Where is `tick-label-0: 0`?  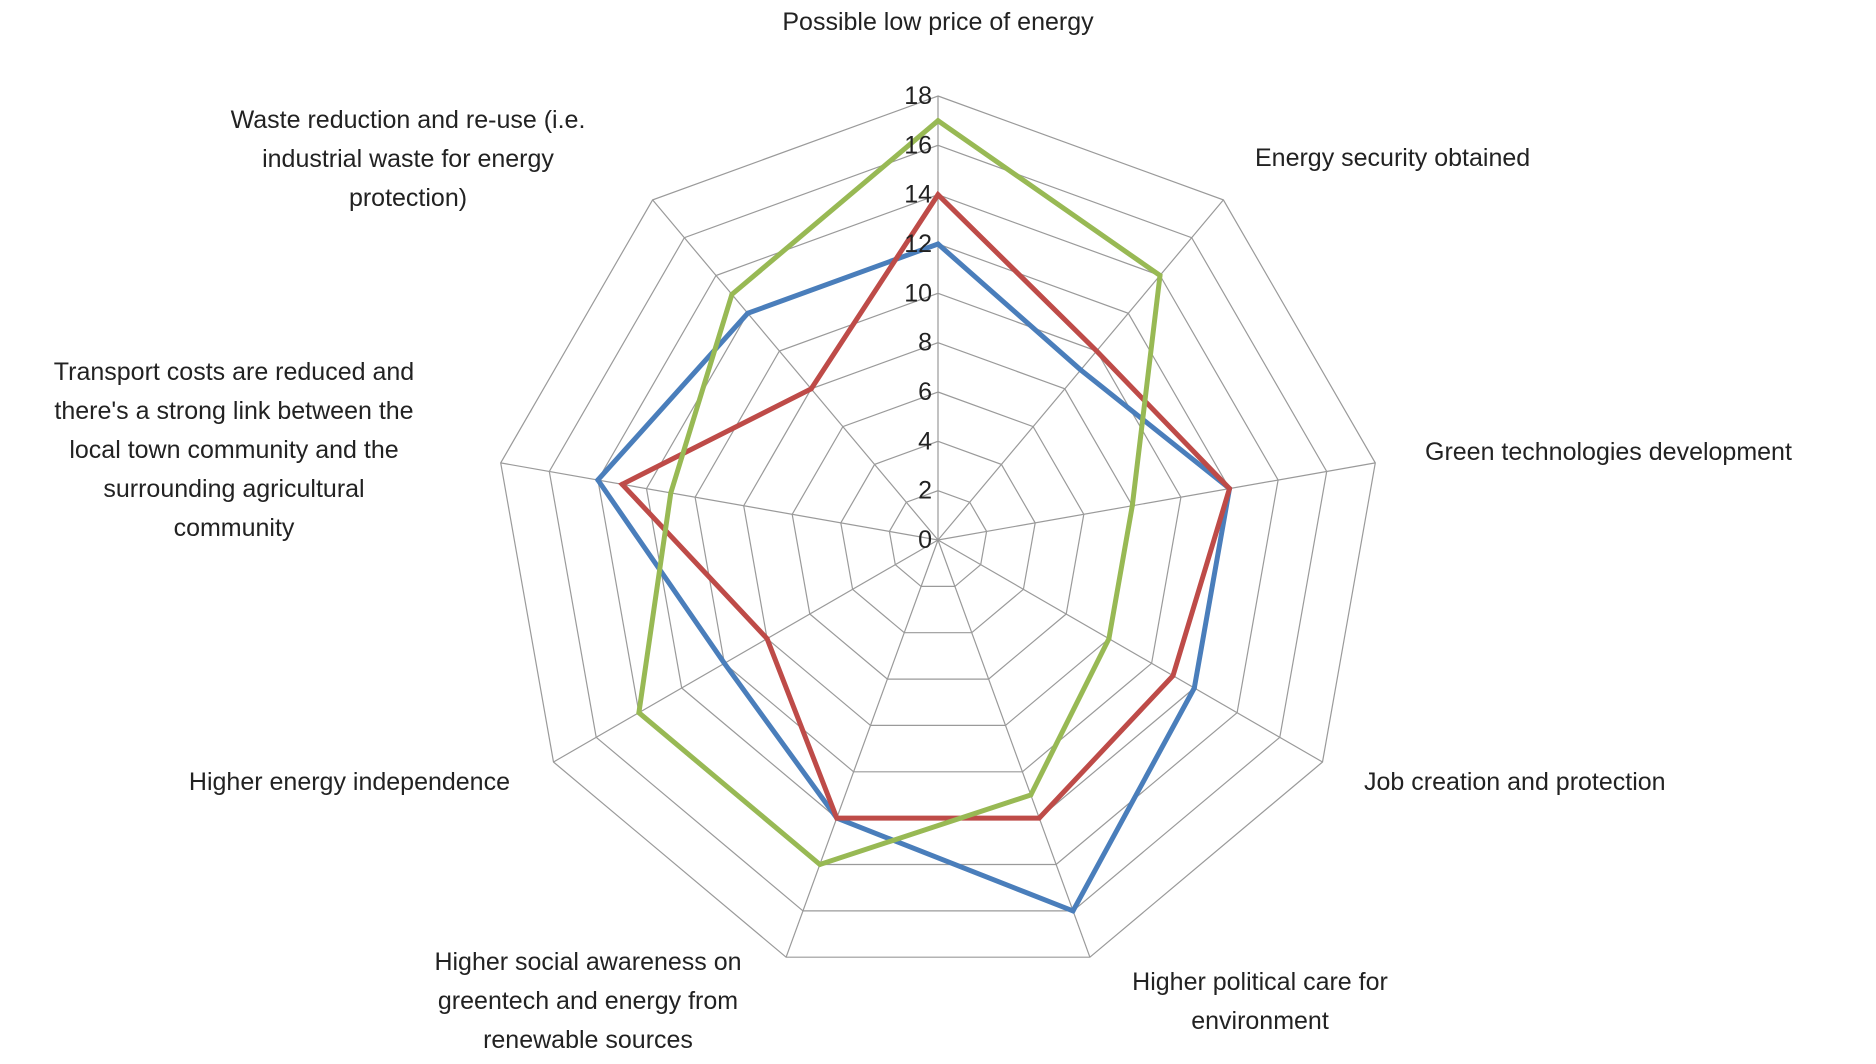
tick-label-0: 0 is located at coordinates (925, 540).